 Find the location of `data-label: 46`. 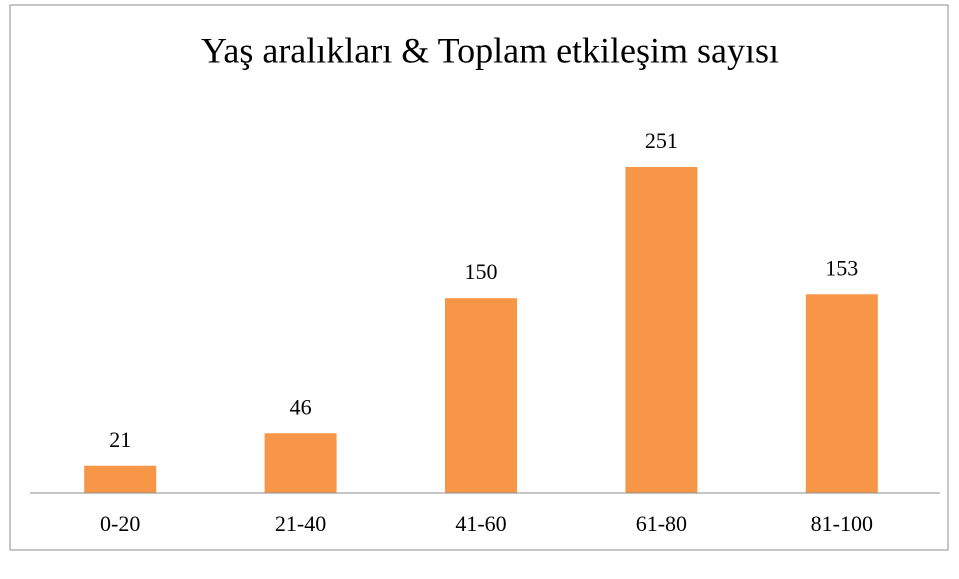

data-label: 46 is located at coordinates (301, 406).